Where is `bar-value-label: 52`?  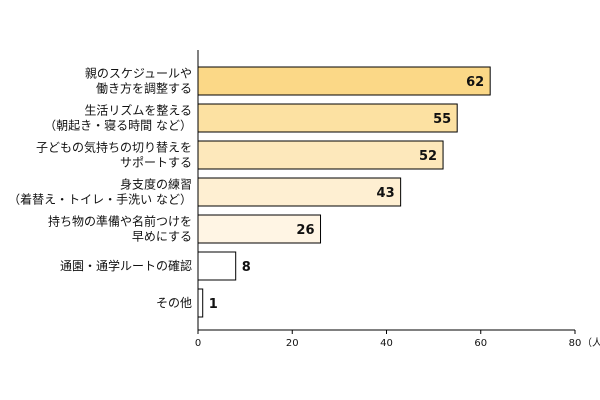 bar-value-label: 52 is located at coordinates (428, 156).